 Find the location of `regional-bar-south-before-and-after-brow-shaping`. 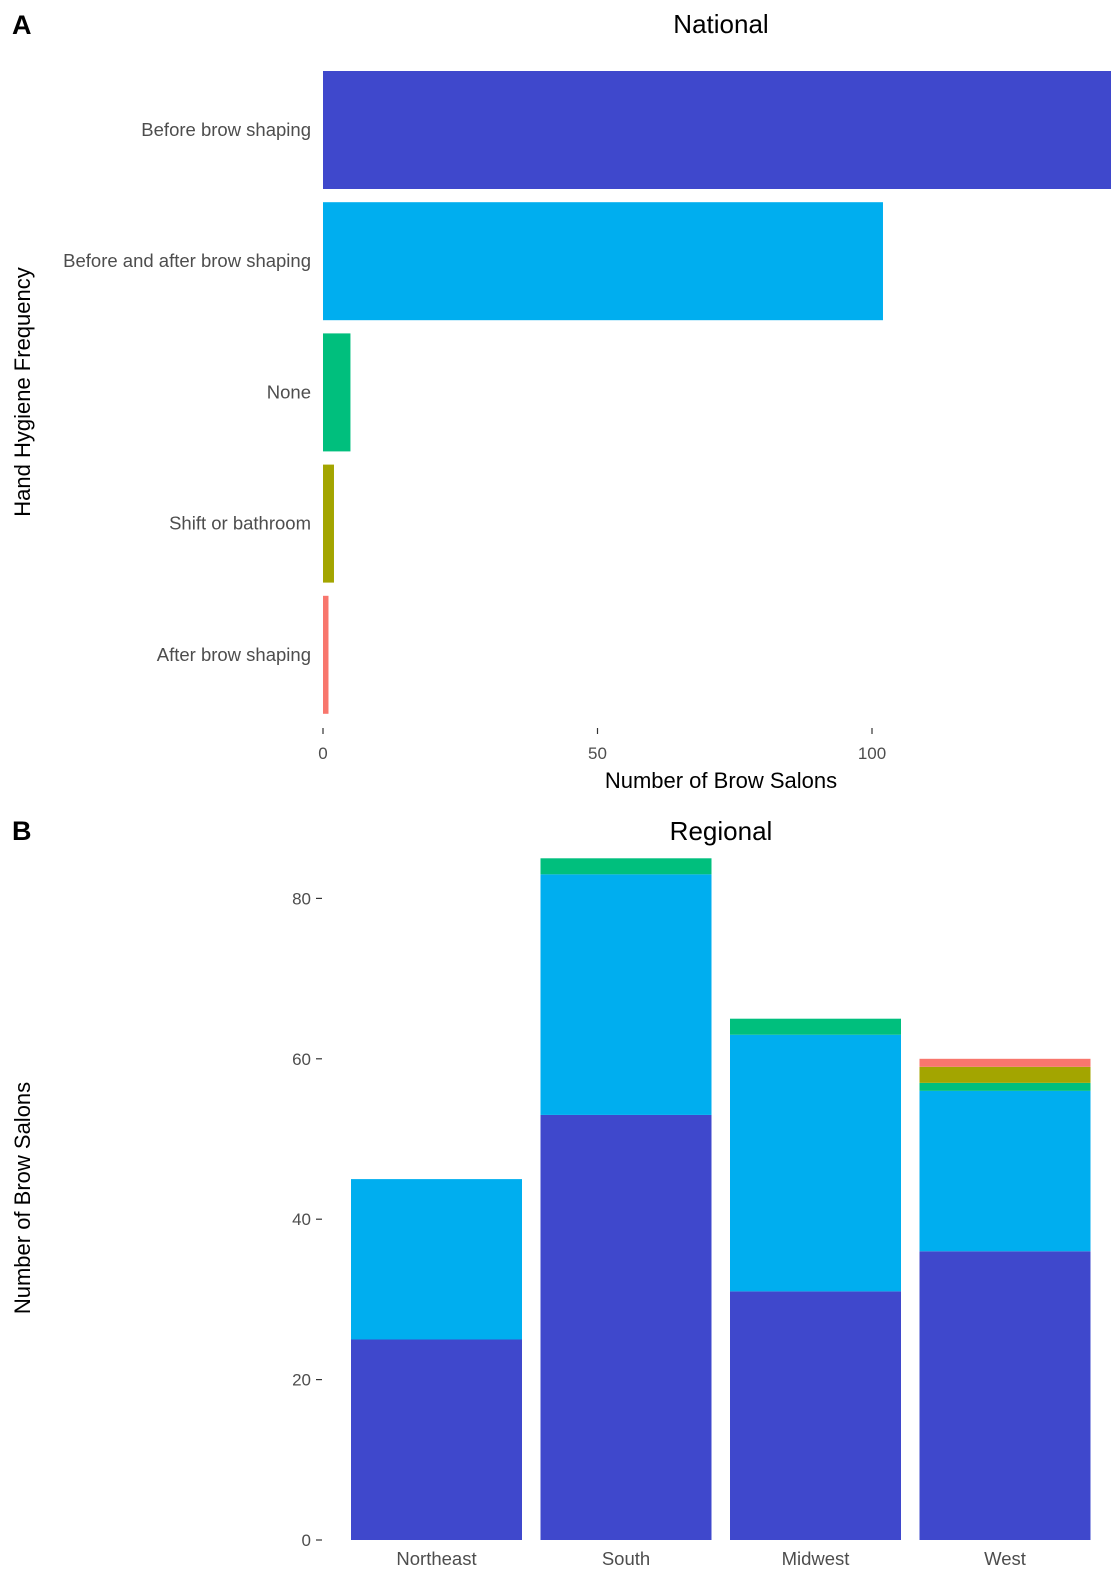

regional-bar-south-before-and-after-brow-shaping is located at coordinates (626, 994).